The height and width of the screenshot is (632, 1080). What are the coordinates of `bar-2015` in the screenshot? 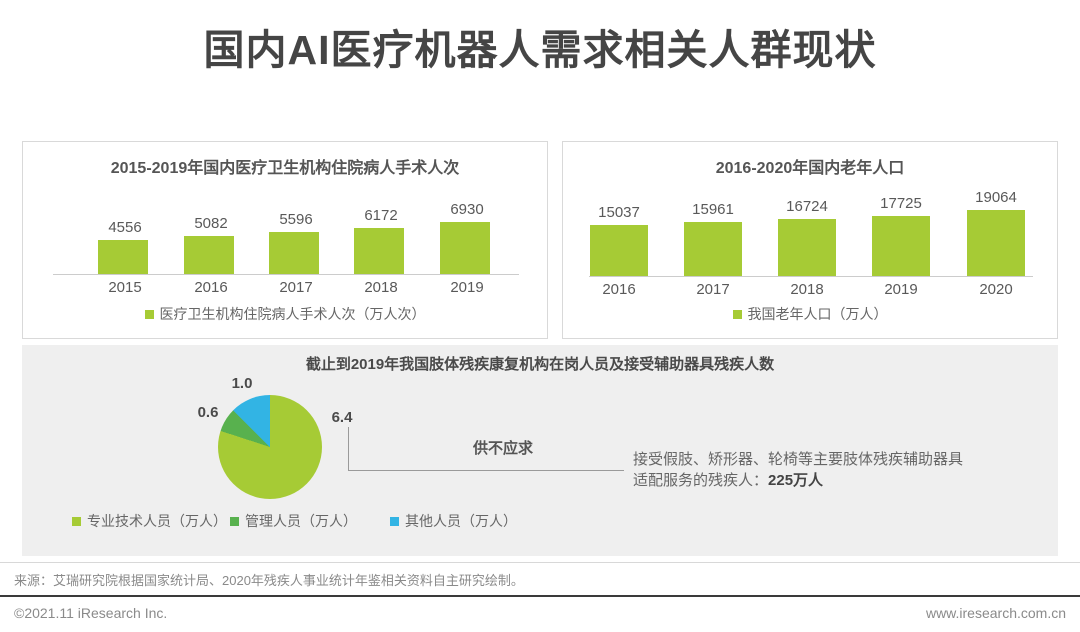 It's located at (123, 257).